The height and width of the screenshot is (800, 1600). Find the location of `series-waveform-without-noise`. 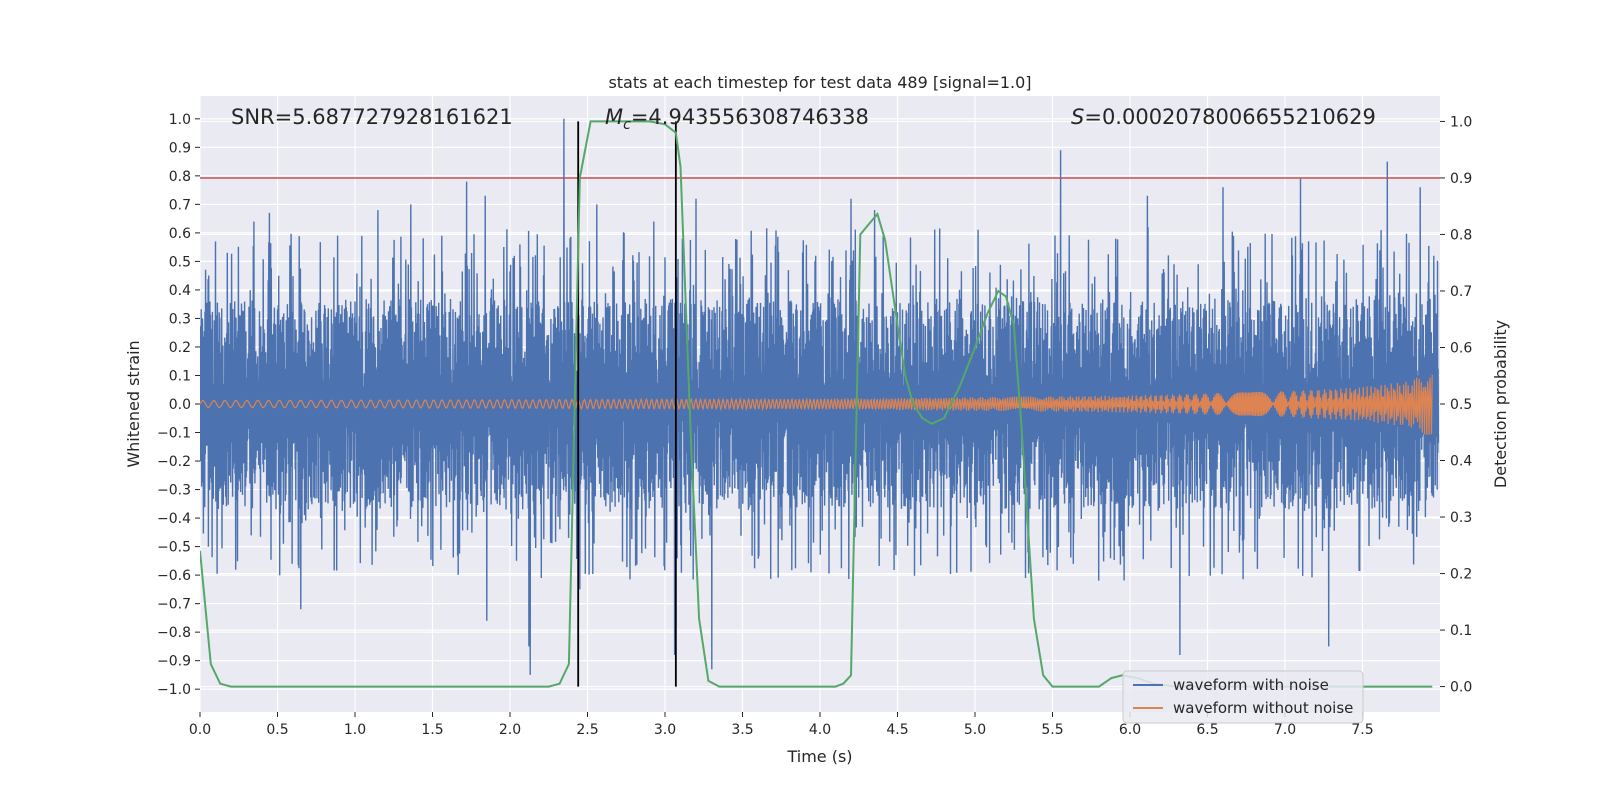

series-waveform-without-noise is located at coordinates (816, 404).